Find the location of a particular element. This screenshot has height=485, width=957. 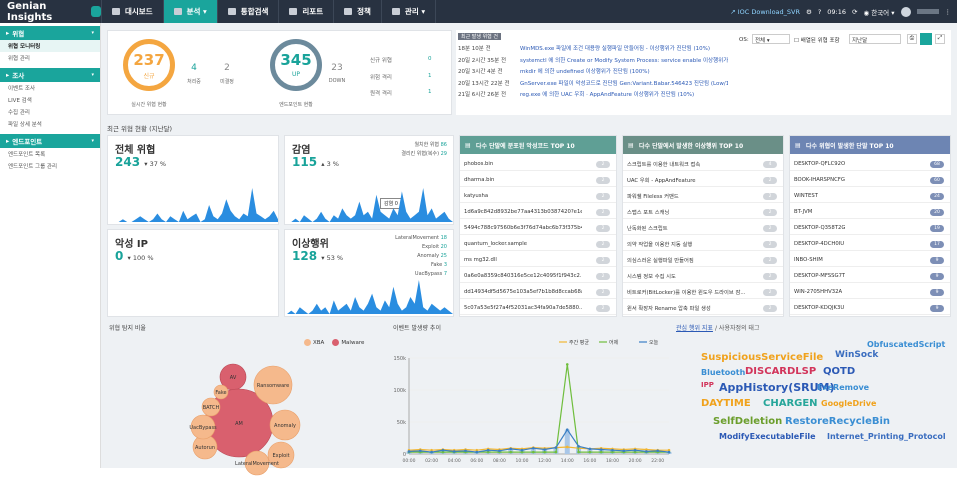

sidebar-section-endpoint: ▸ 엔드포인트 ▾ is located at coordinates (50, 141).